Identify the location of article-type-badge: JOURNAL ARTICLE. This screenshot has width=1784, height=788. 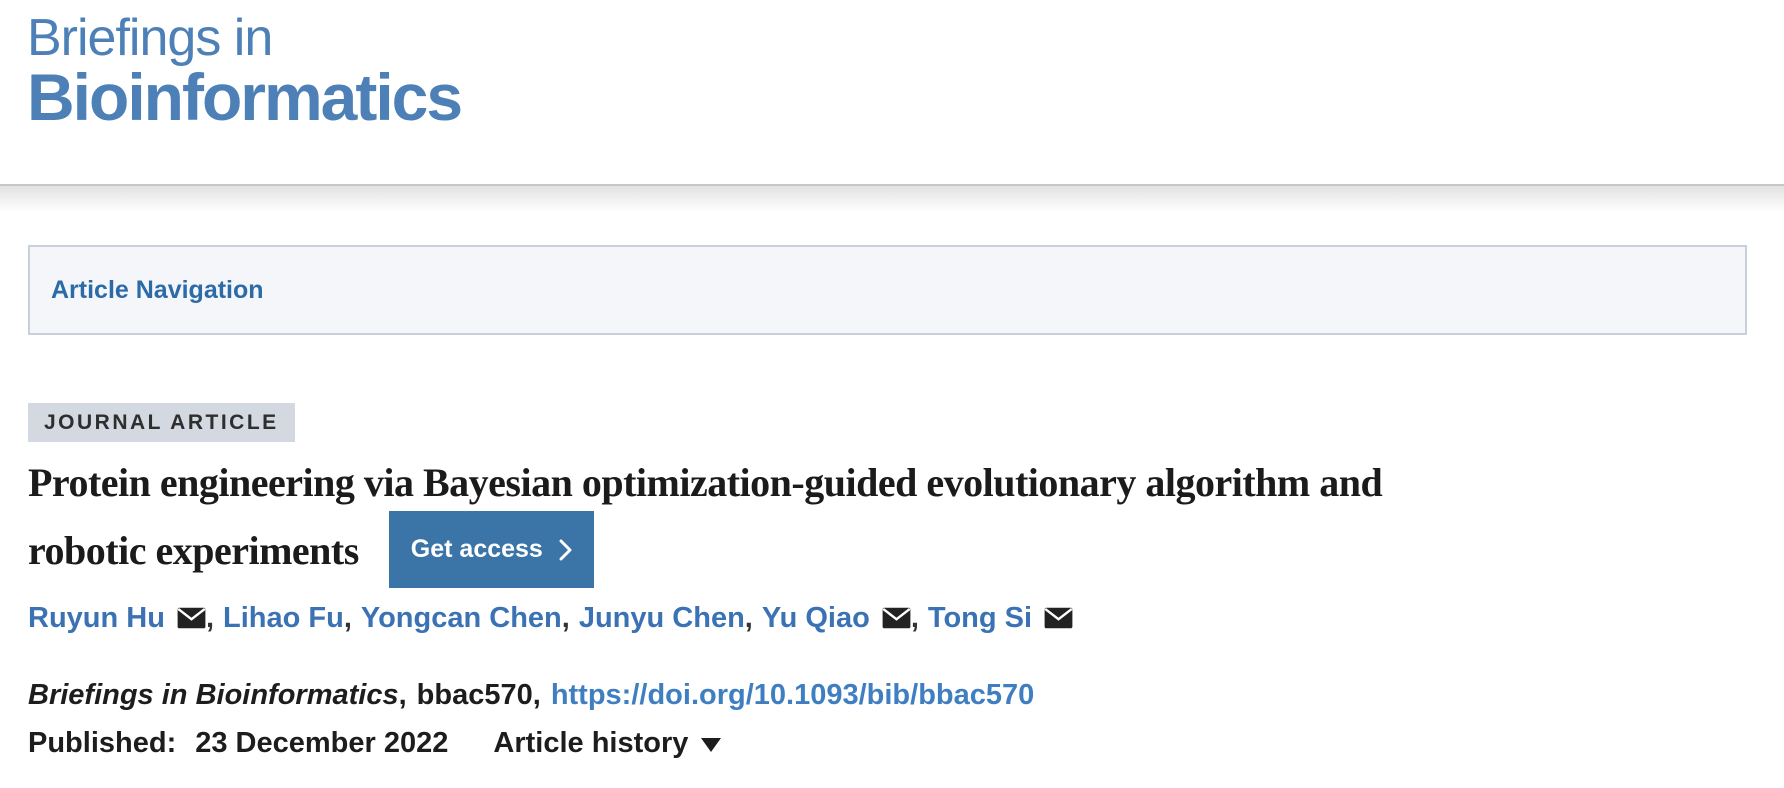
(161, 423).